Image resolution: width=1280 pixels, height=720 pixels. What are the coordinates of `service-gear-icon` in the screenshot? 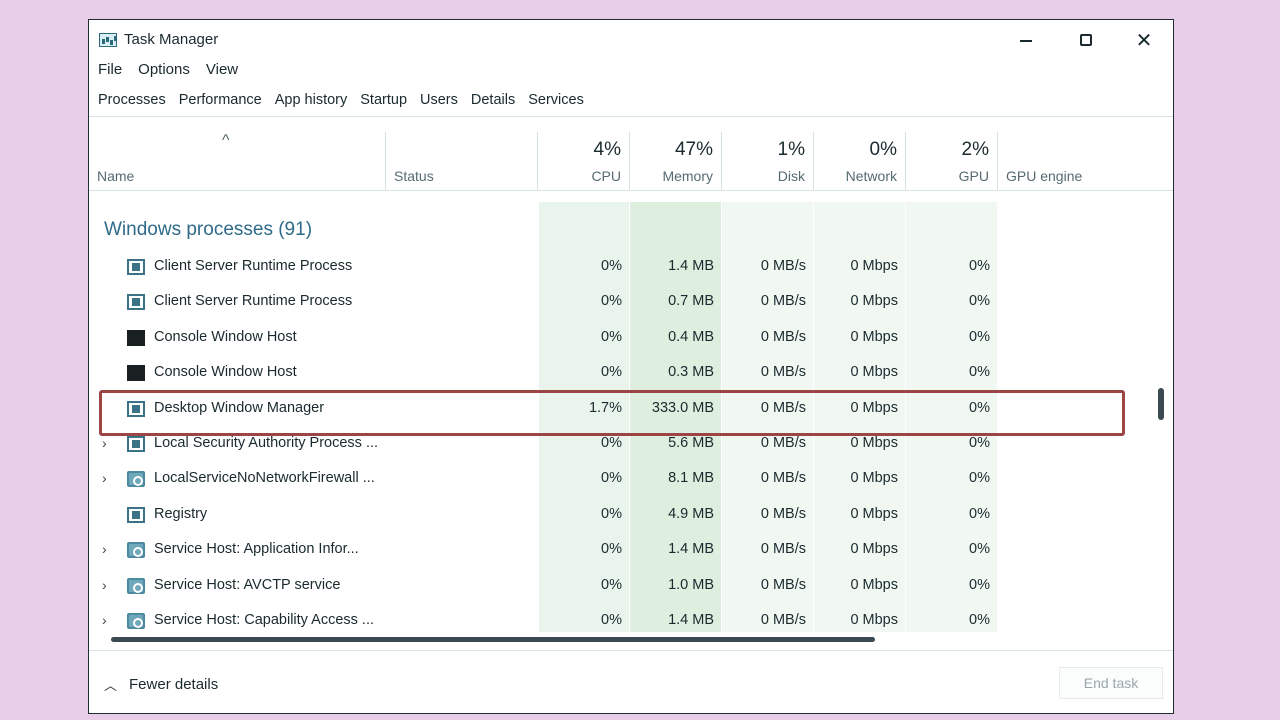 It's located at (136, 550).